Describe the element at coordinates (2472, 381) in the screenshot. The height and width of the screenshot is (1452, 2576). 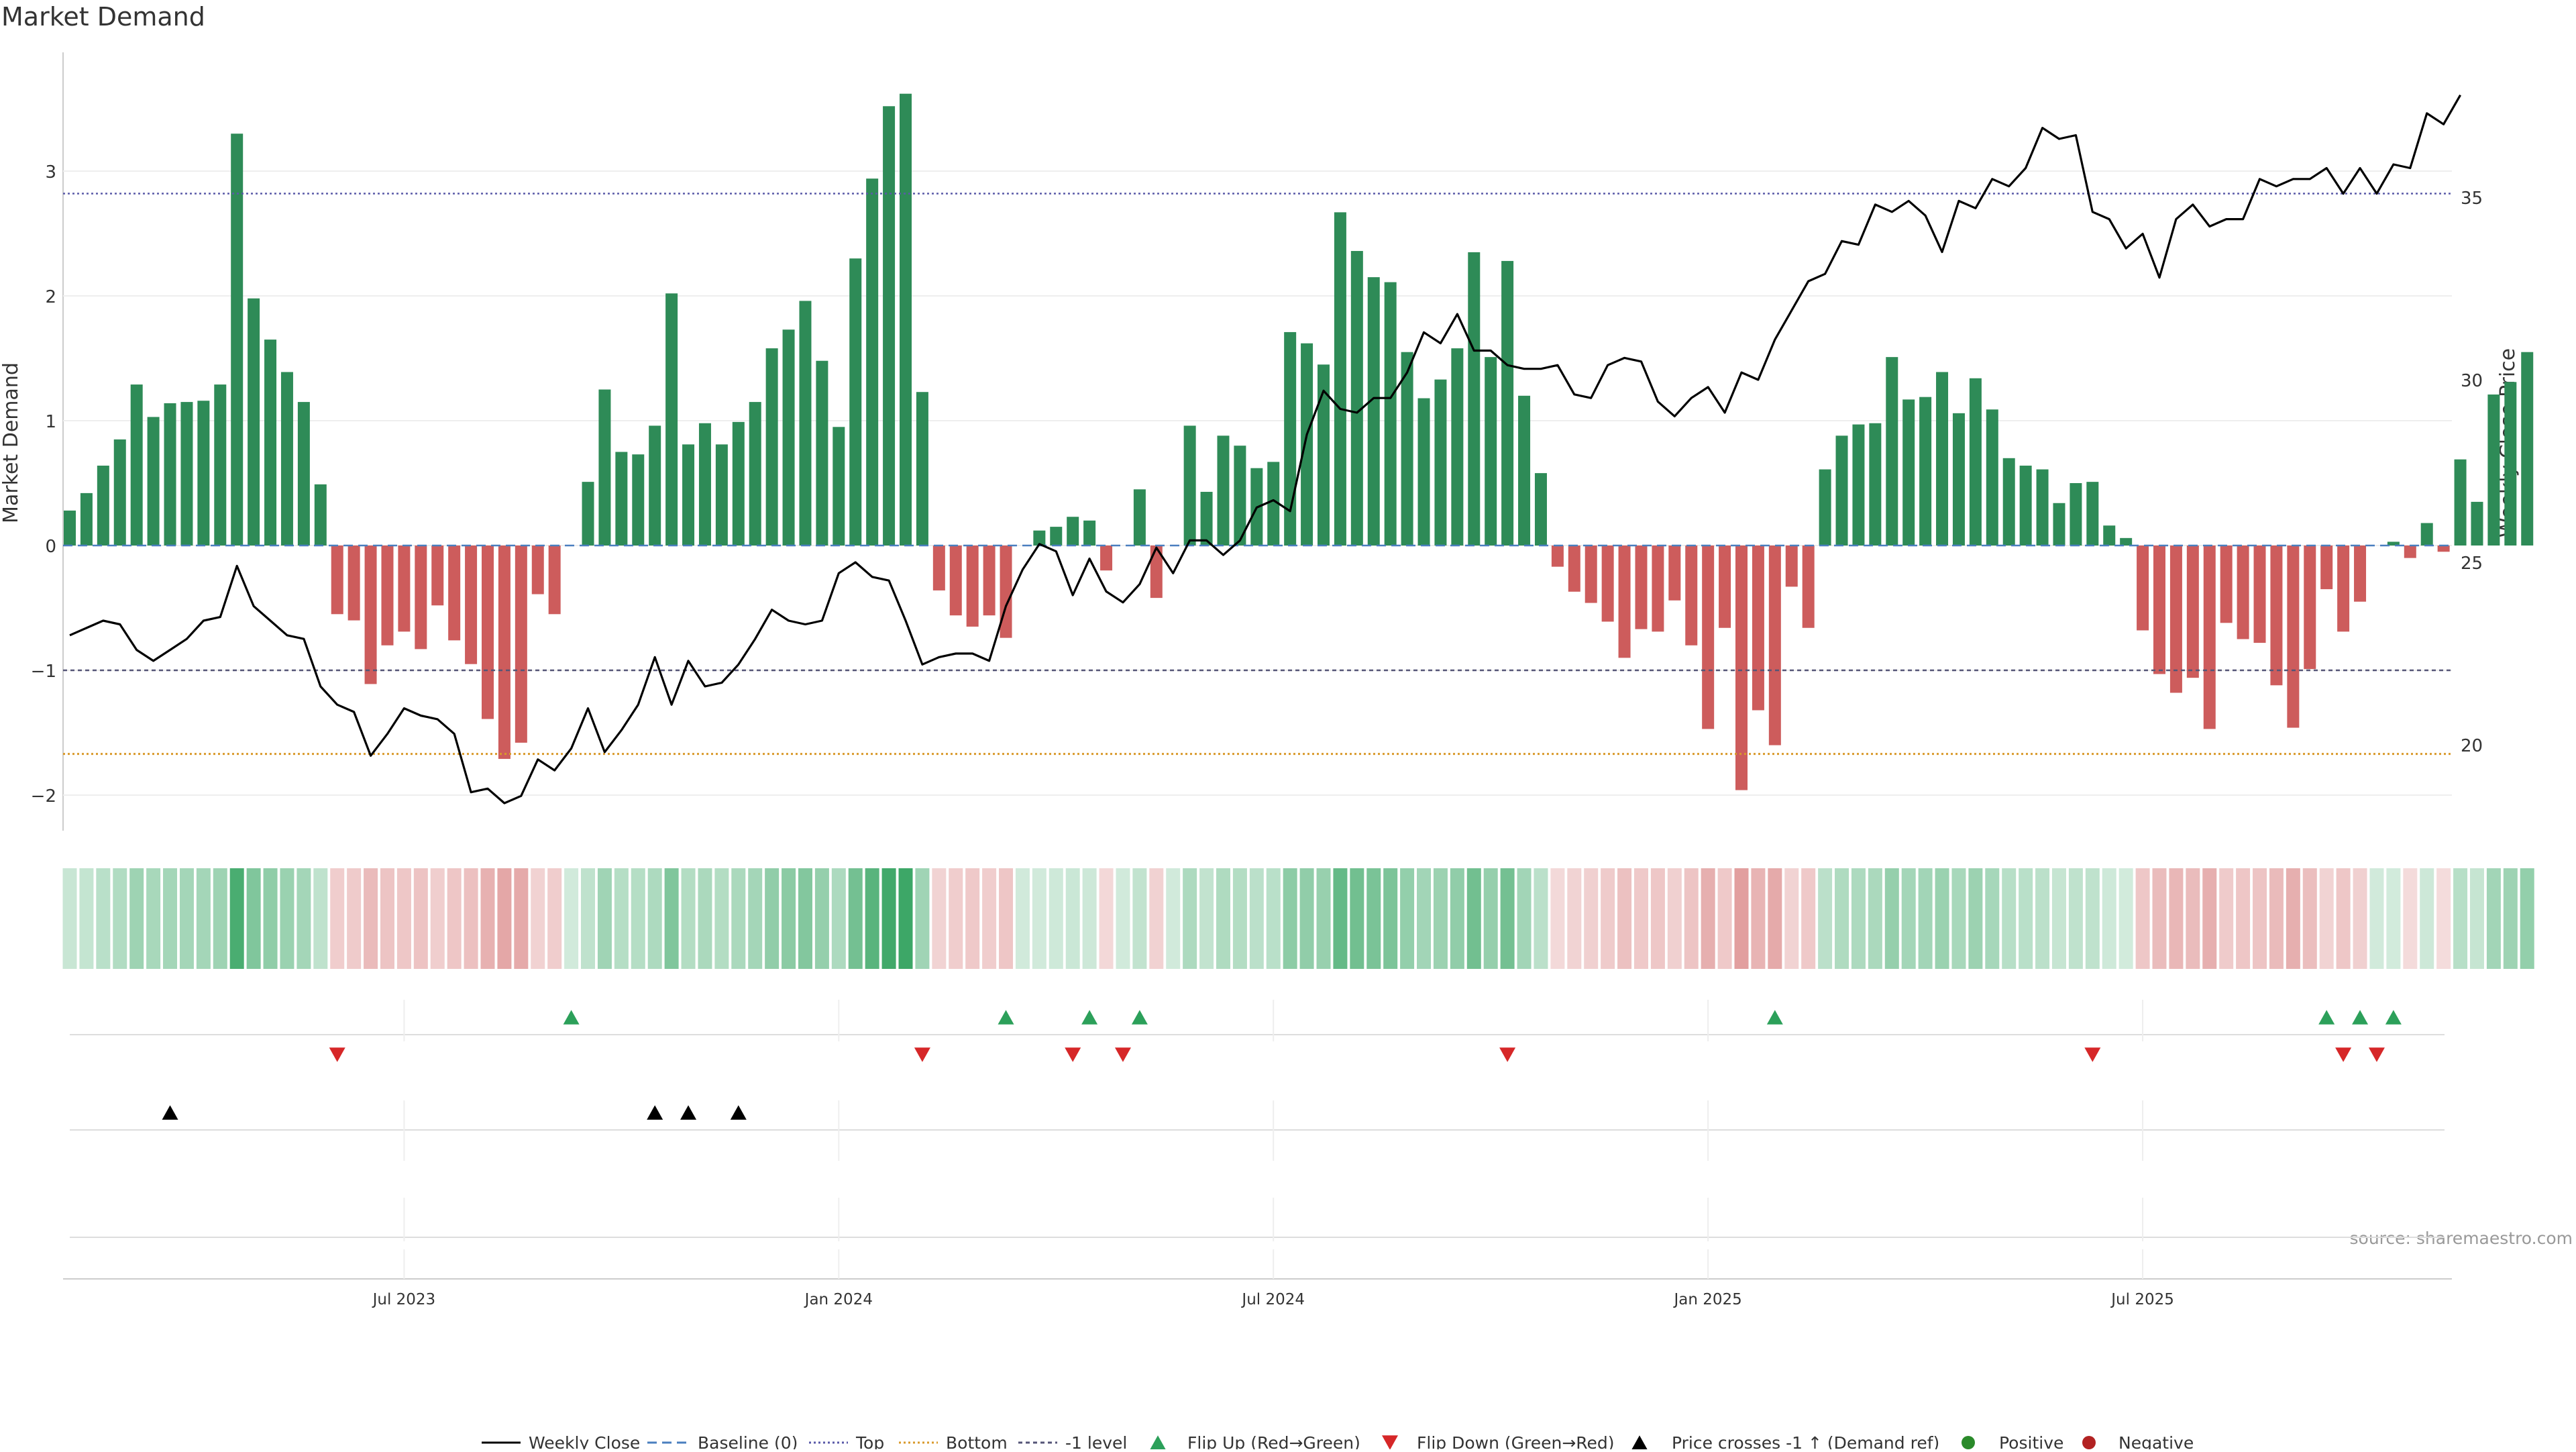
I see `y2-tick-2: 30` at that location.